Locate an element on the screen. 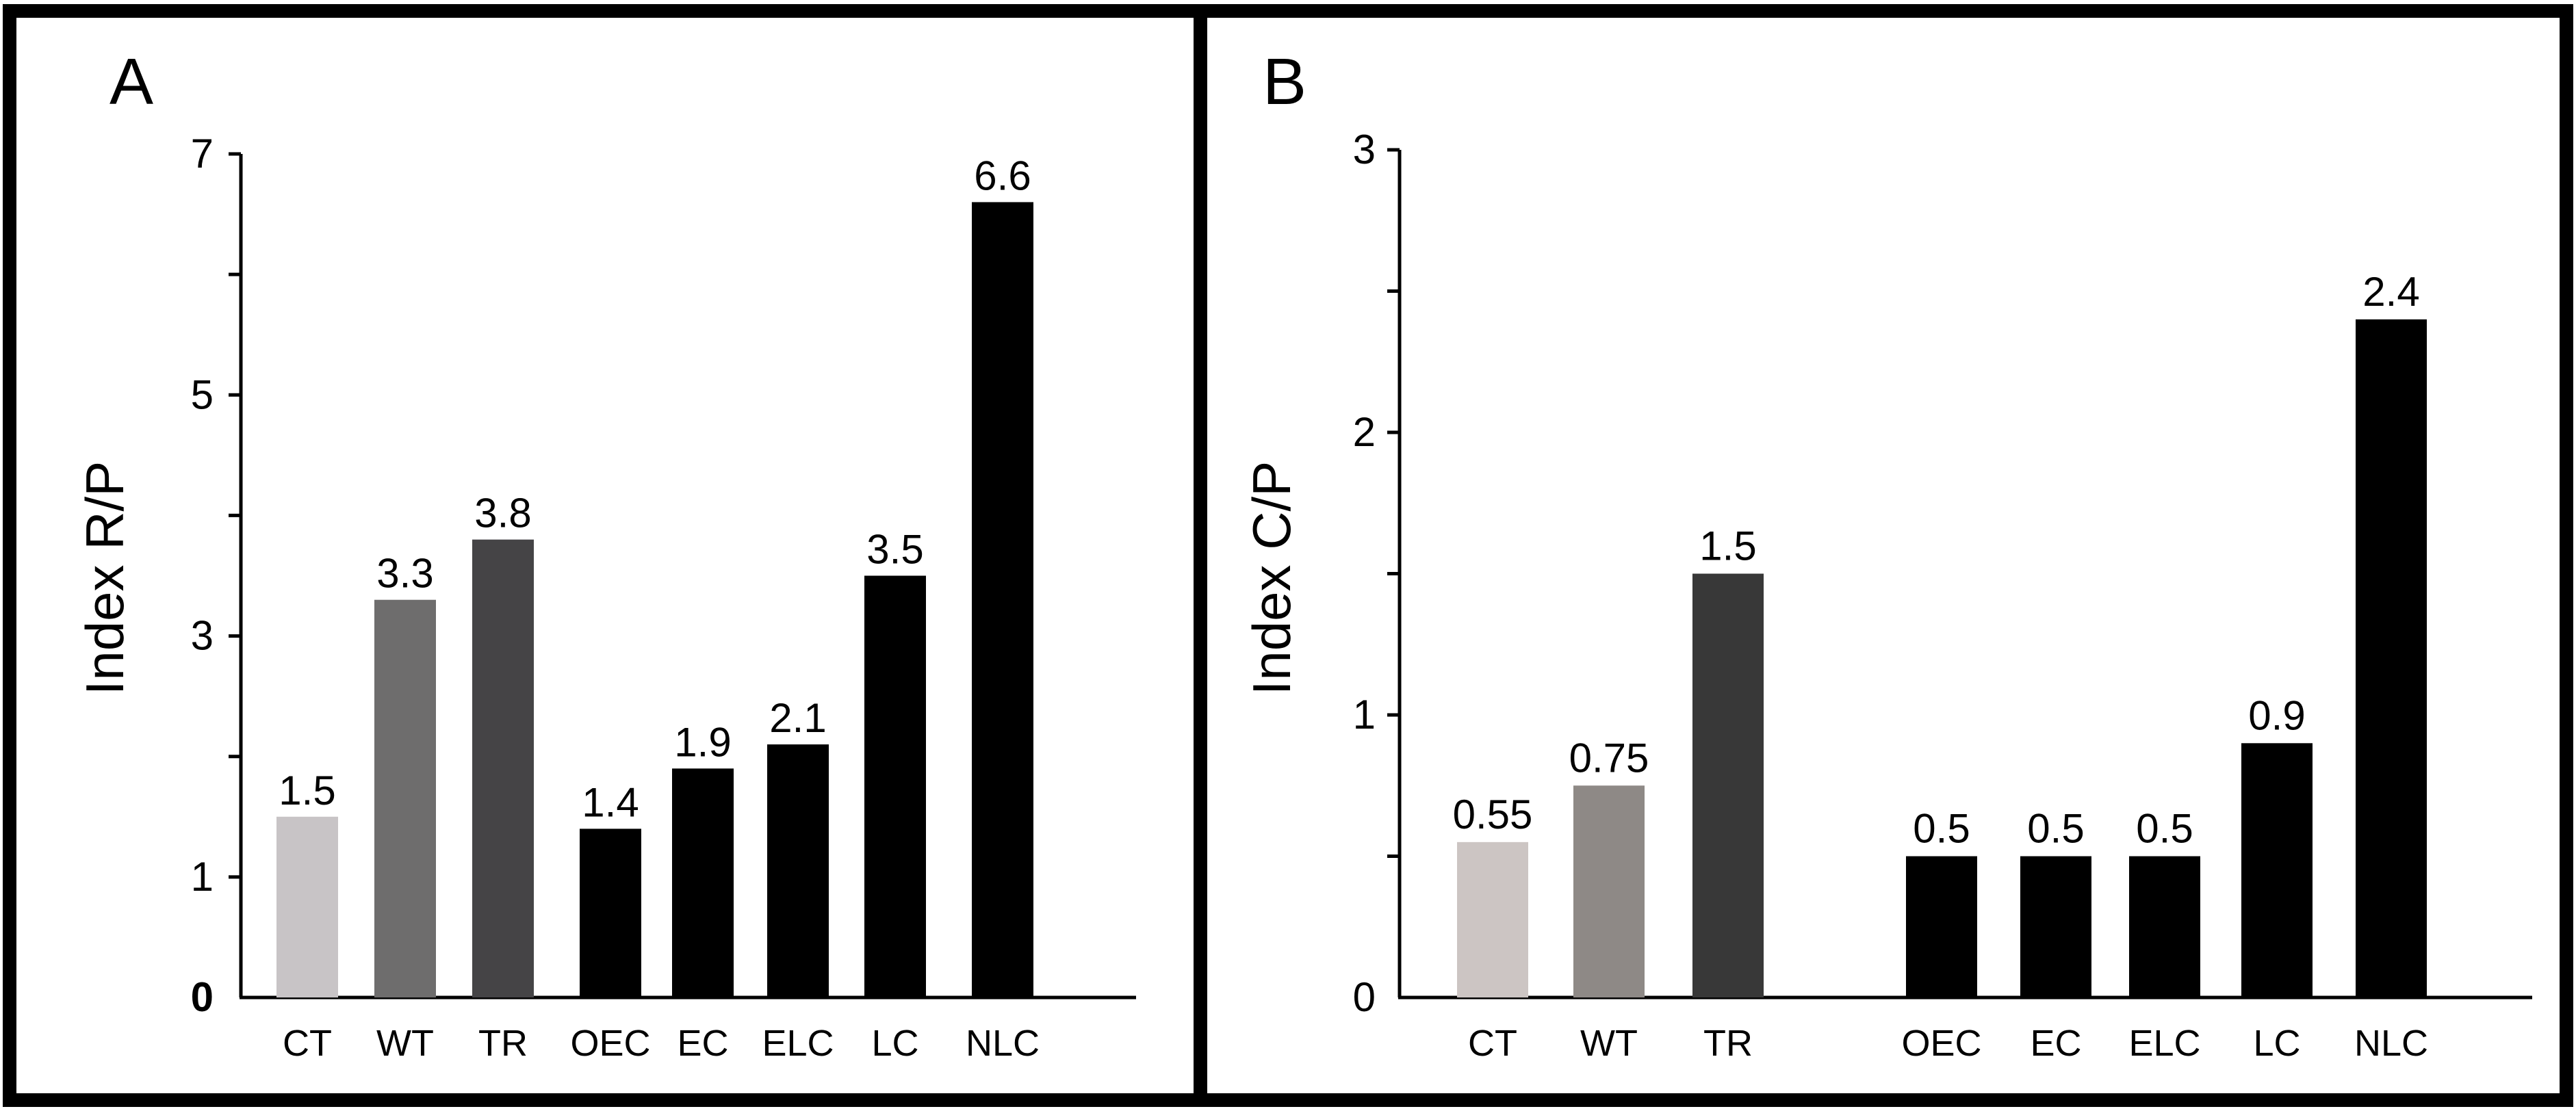  bar-b-lc is located at coordinates (2277, 870).